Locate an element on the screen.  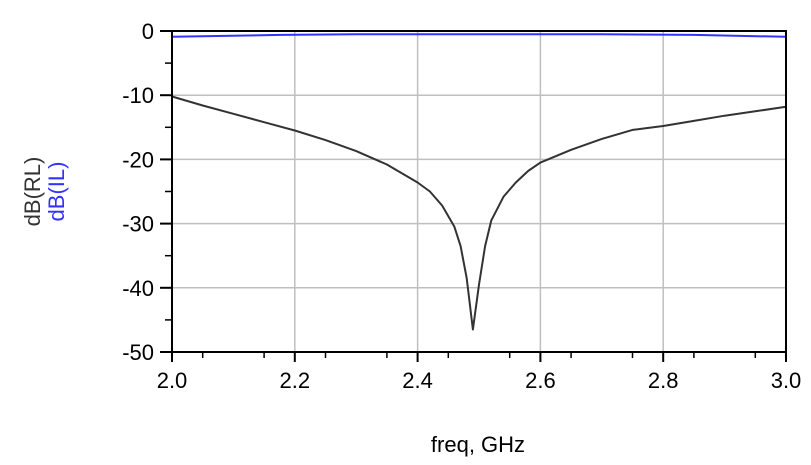
y-axis-title: dB(IL) is located at coordinates (56, 192).